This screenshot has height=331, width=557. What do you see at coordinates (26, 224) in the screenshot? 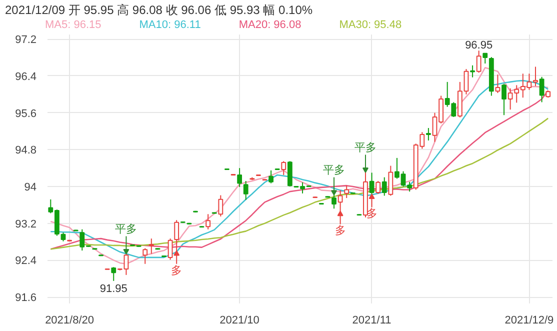
I see `y-tick-label: 93.2` at bounding box center [26, 224].